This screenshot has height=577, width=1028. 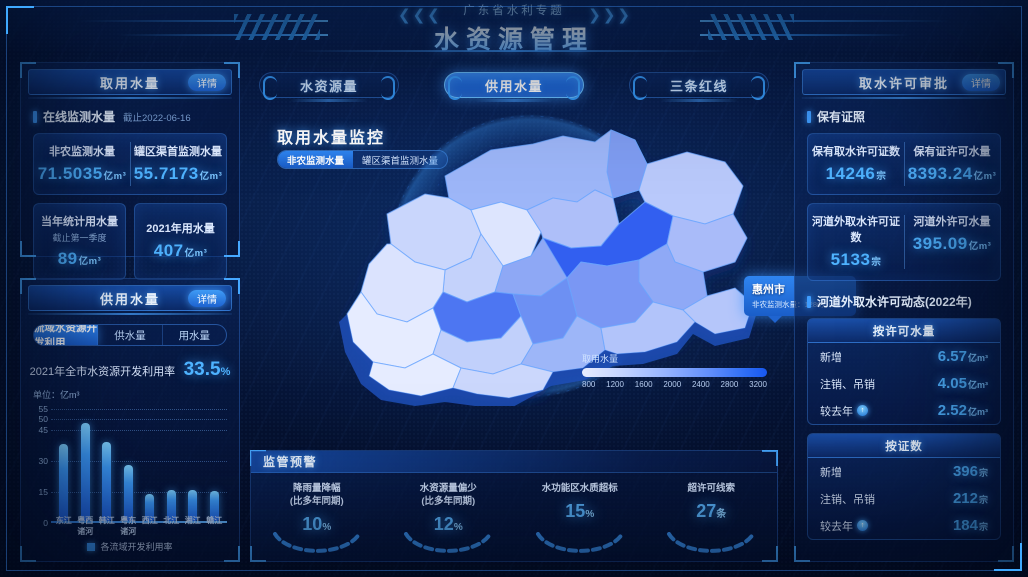 I want to click on table-row-label: 较去年 ↑, so click(x=844, y=411).